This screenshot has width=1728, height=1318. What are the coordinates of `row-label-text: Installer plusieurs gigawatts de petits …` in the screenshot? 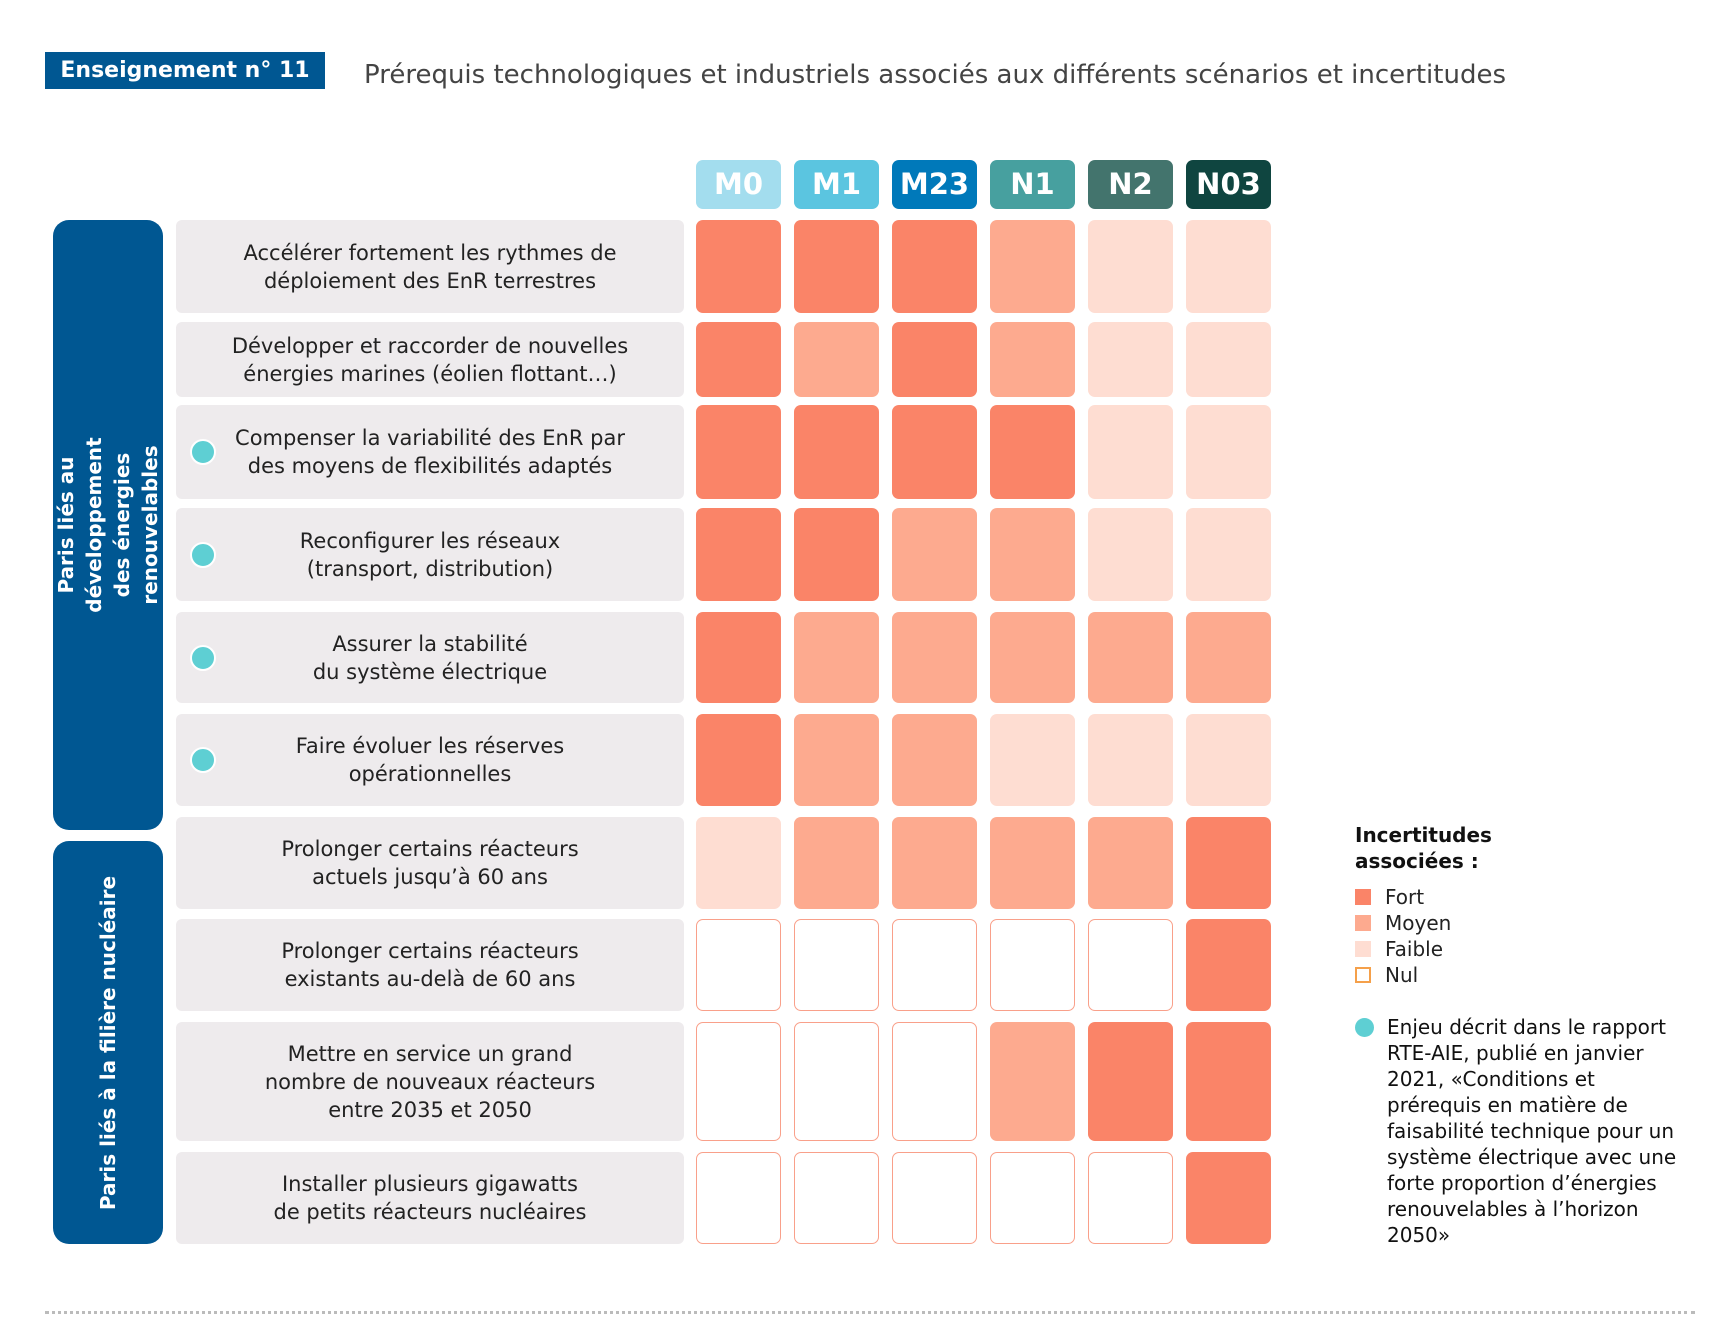 It's located at (430, 1198).